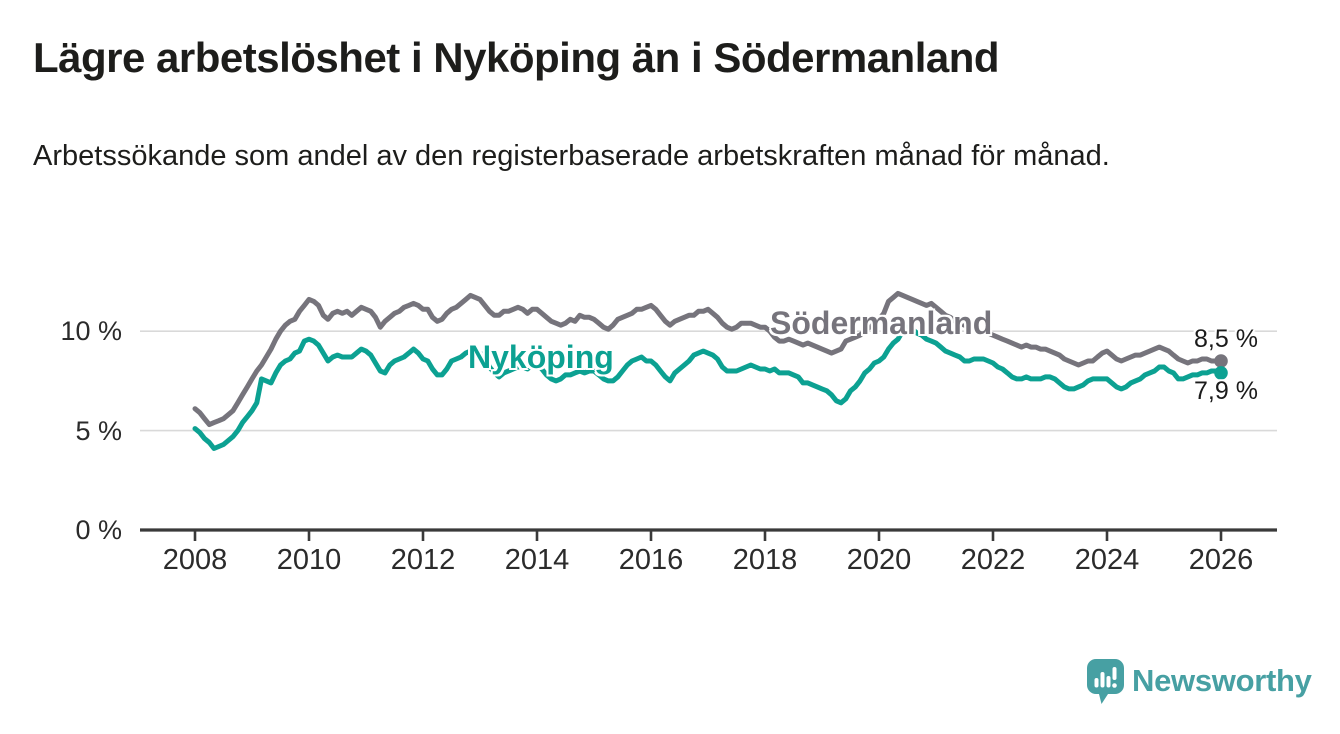 The height and width of the screenshot is (734, 1340). Describe the element at coordinates (309, 560) in the screenshot. I see `x-axis-label: 2010` at that location.